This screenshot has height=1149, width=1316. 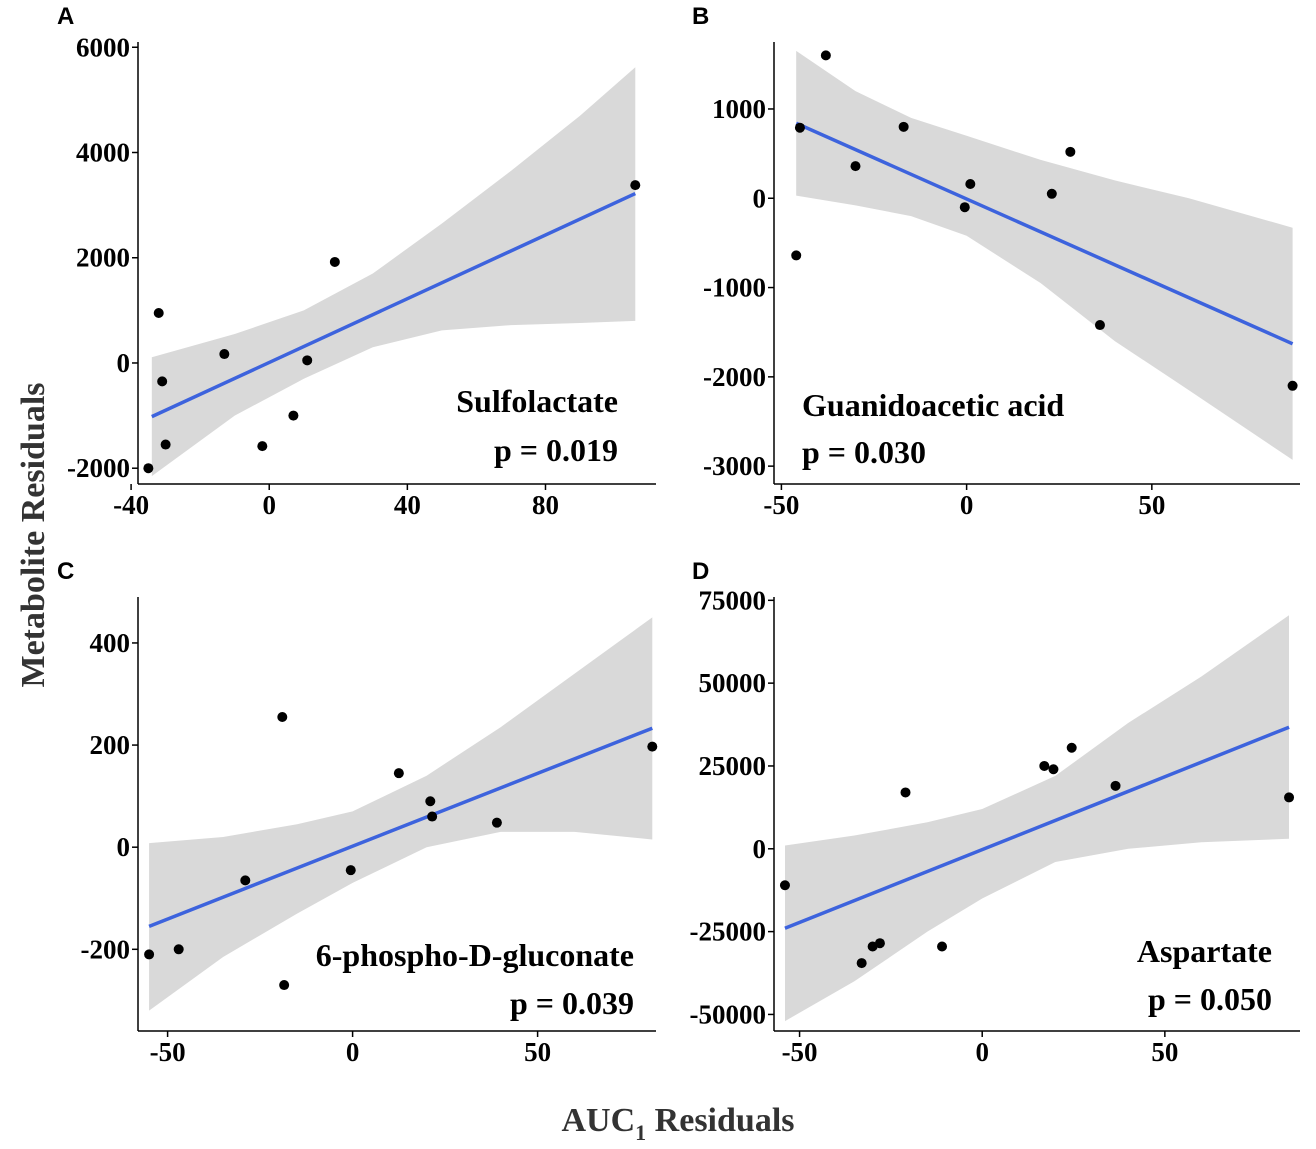 What do you see at coordinates (537, 401) in the screenshot?
I see `metabolite-label: Sulfolactate` at bounding box center [537, 401].